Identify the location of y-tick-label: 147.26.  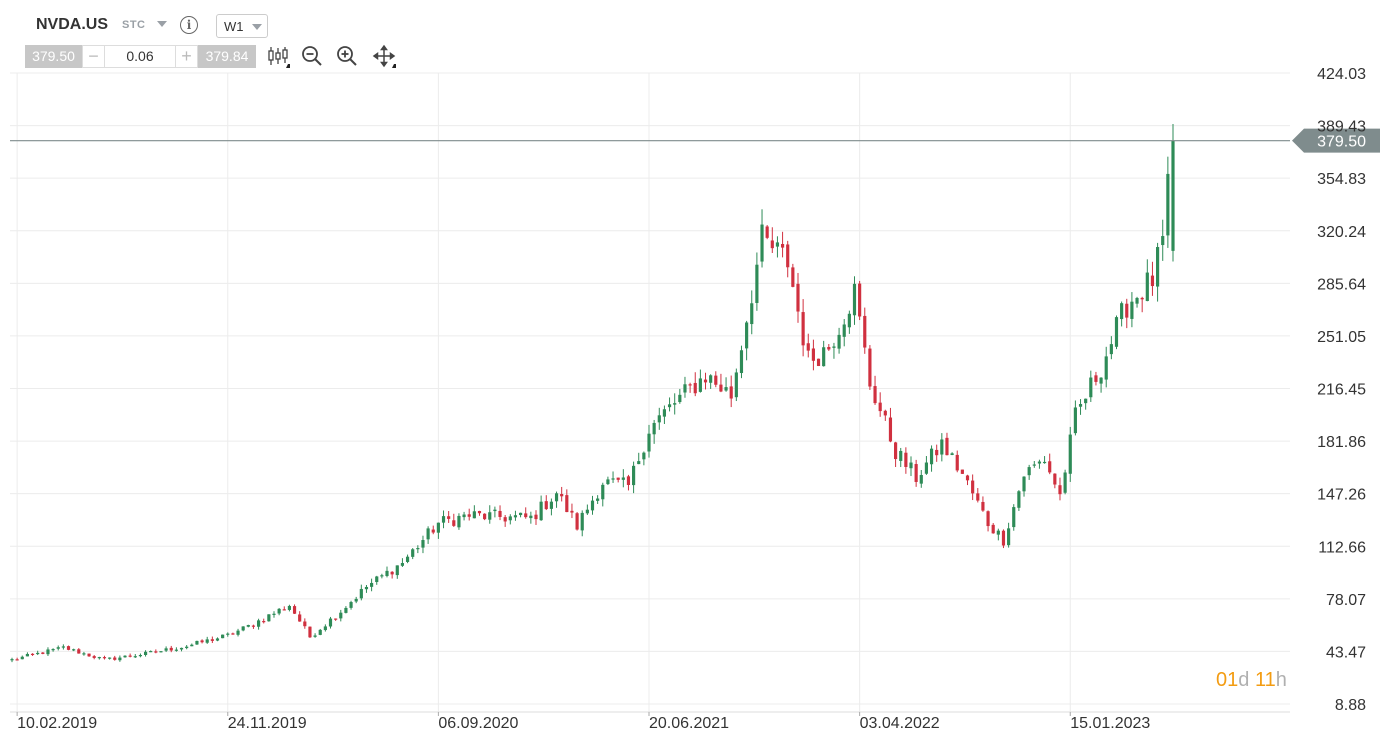
(1341, 495).